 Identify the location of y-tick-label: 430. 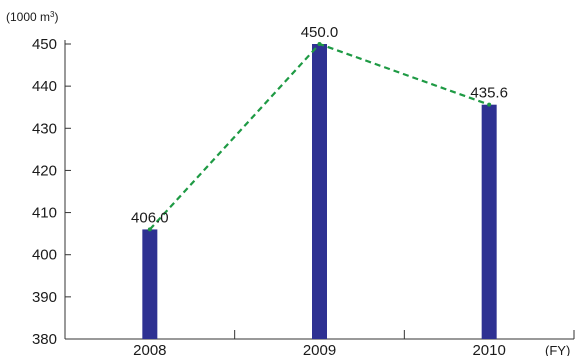
(44, 128).